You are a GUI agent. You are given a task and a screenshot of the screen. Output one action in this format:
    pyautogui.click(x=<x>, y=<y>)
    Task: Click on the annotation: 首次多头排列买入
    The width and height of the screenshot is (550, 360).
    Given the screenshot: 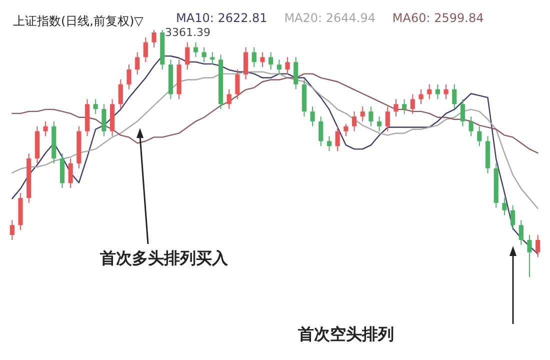 What is the action you would take?
    pyautogui.click(x=164, y=258)
    